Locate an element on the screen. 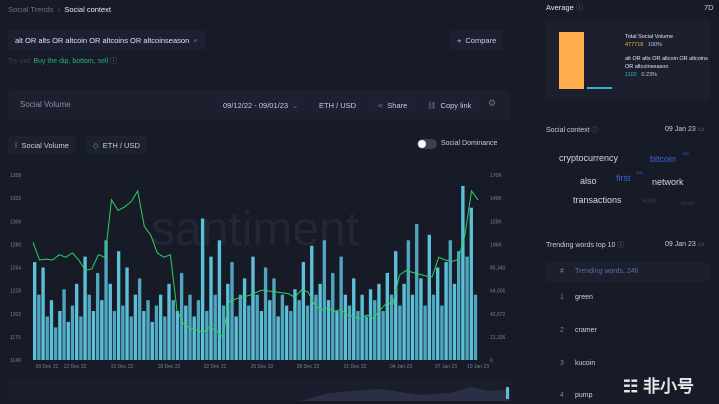 The height and width of the screenshot is (404, 719). compare-button: + Compare is located at coordinates (477, 40).